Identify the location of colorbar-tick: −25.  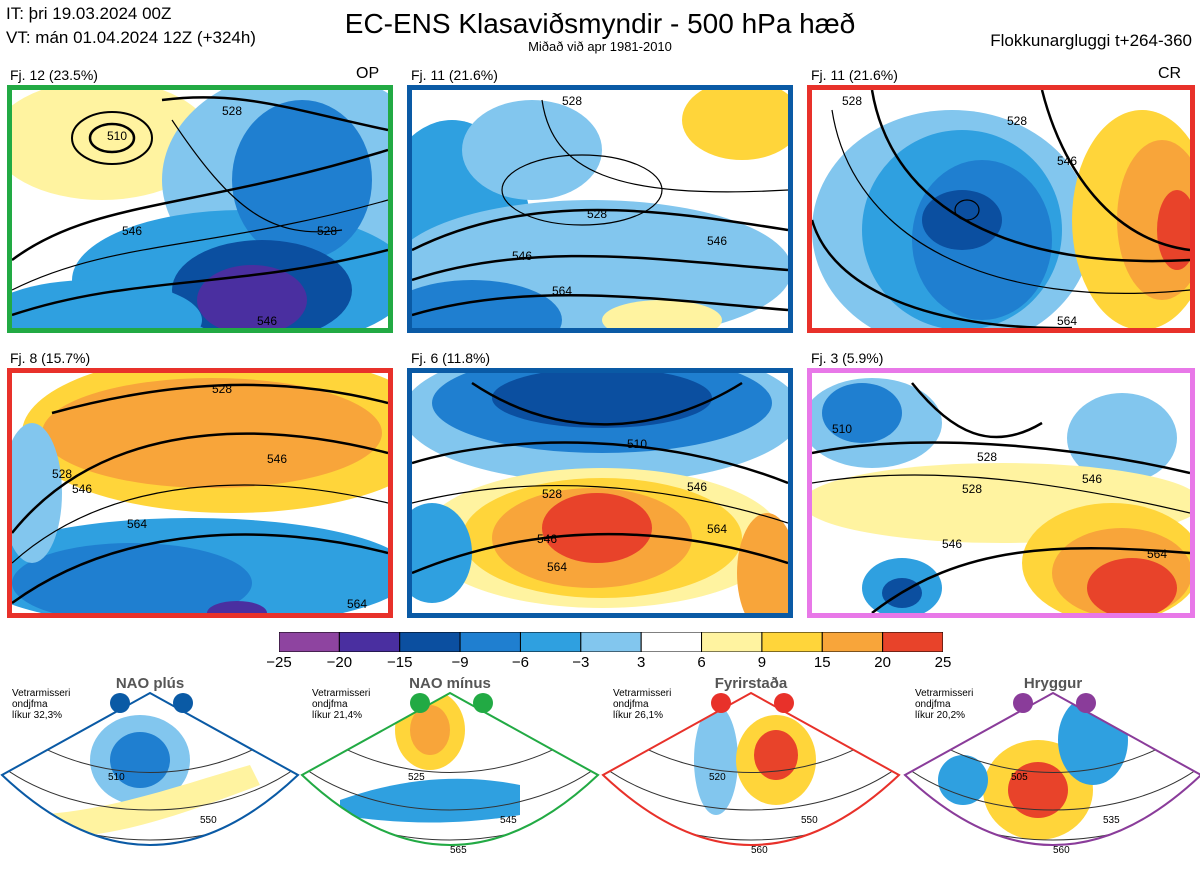
(279, 662).